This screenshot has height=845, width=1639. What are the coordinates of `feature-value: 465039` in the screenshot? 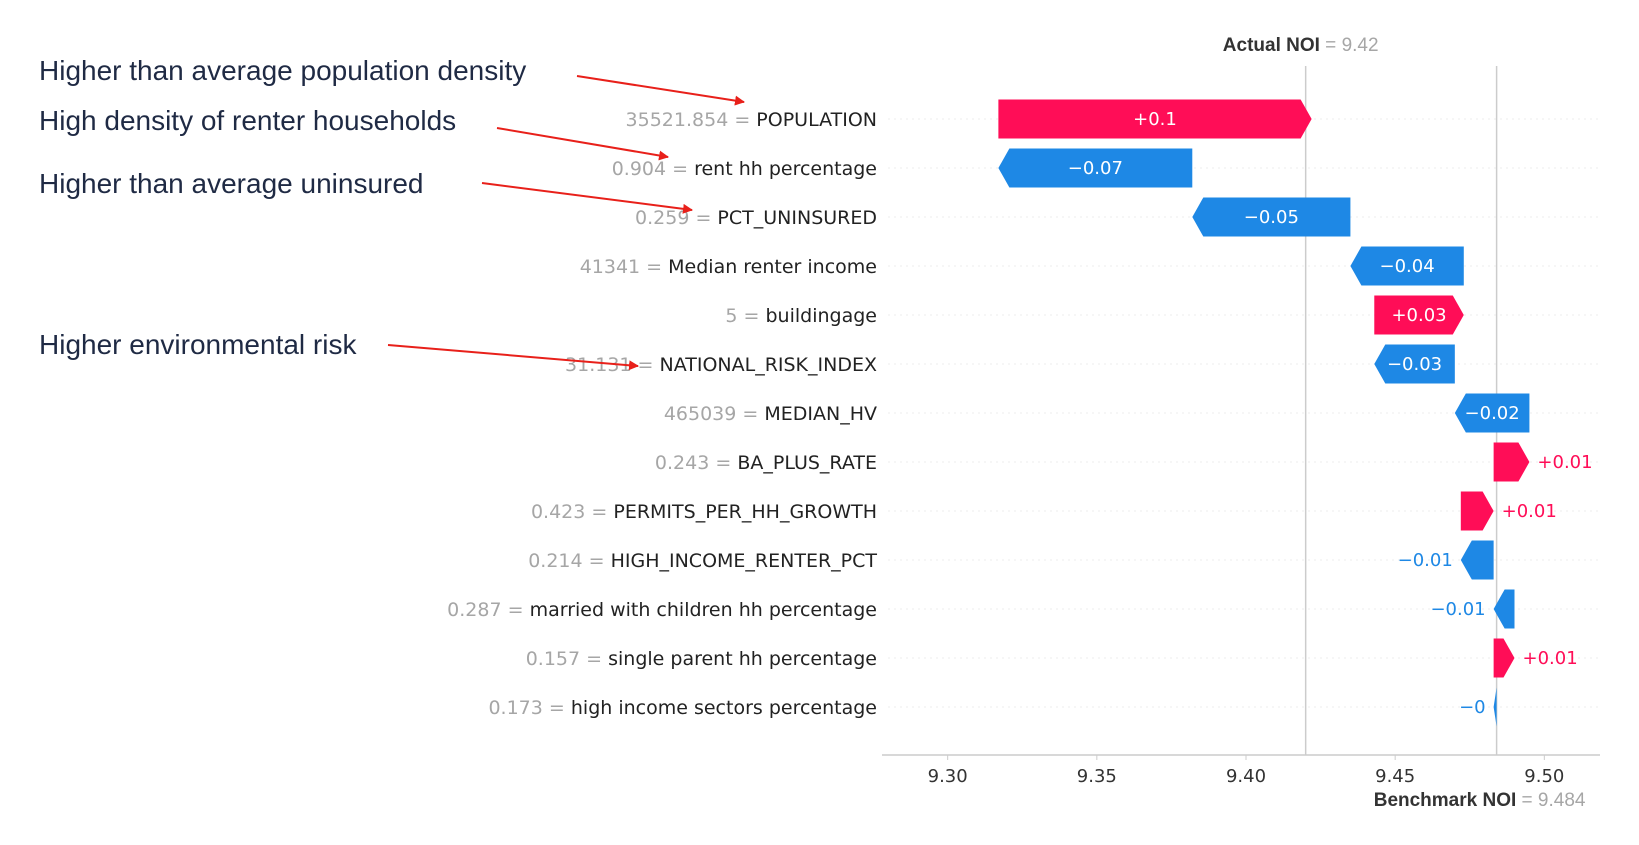 It's located at (700, 414).